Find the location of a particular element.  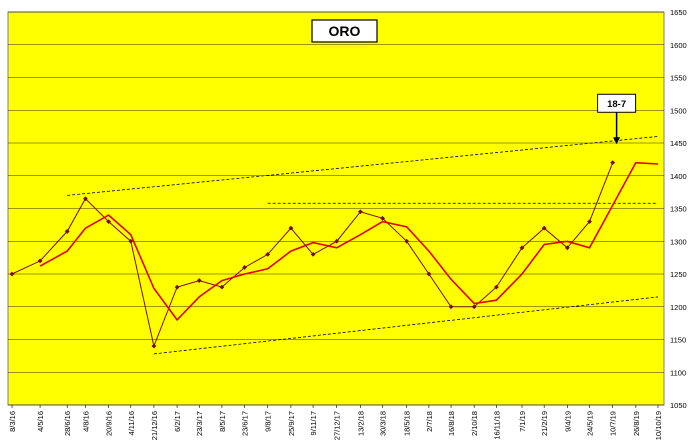

y-tick-label: 1350 is located at coordinates (678, 209).